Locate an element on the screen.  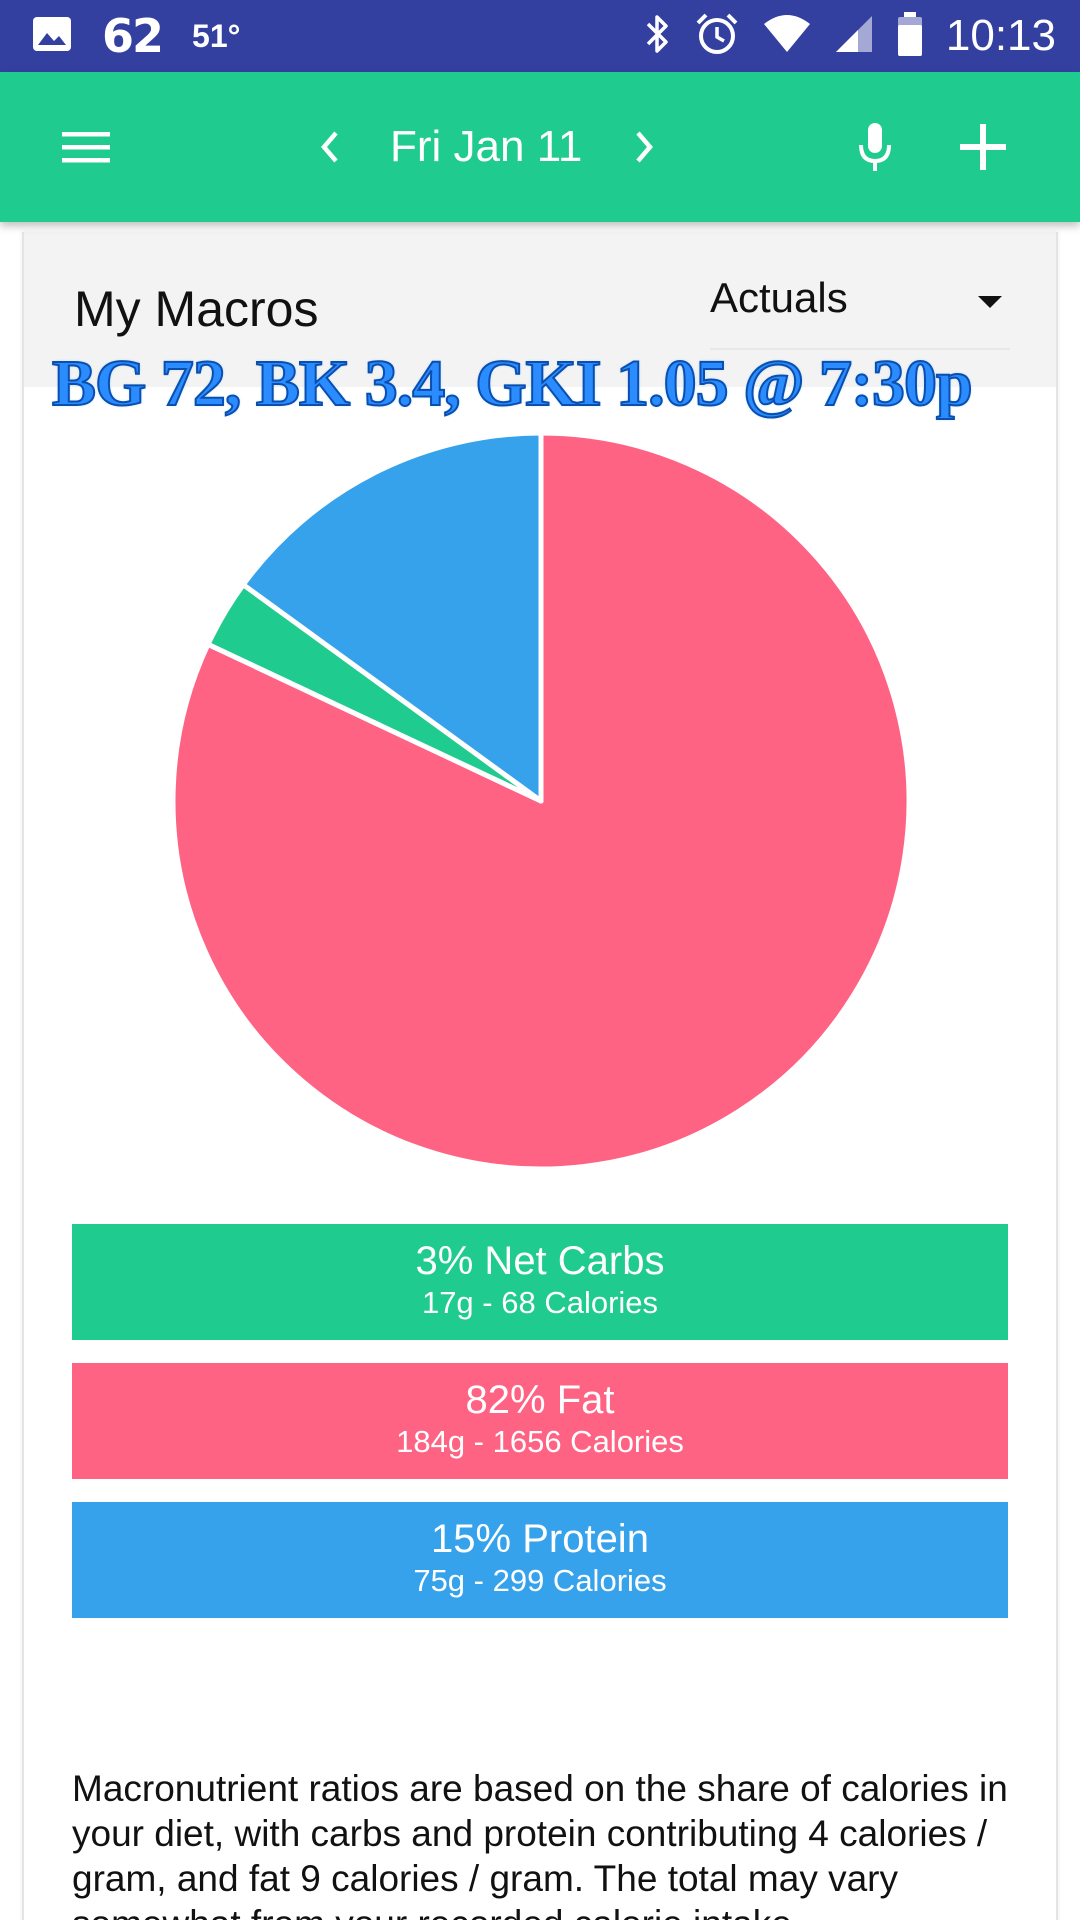
battery-icon is located at coordinates (910, 36).